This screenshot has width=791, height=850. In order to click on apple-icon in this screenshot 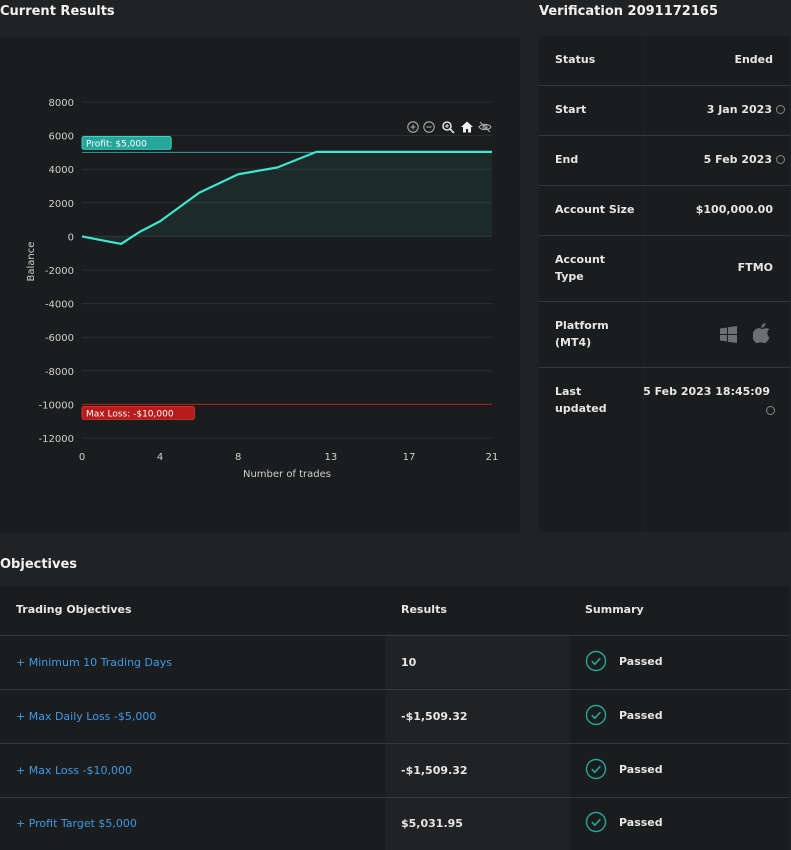, I will do `click(761, 333)`.